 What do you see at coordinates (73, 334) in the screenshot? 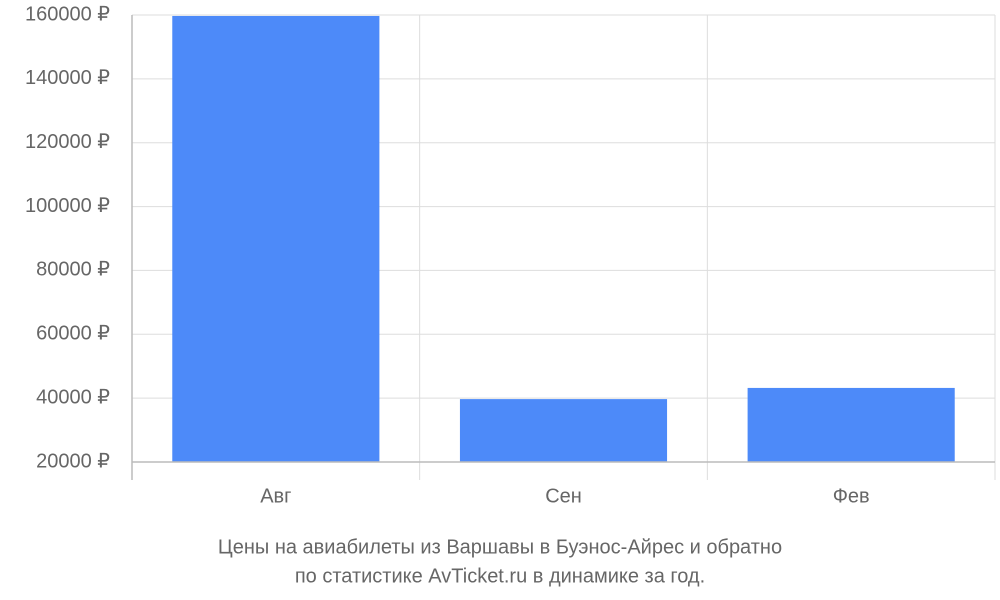
I see `y-tick-label: 60000 ₽` at bounding box center [73, 334].